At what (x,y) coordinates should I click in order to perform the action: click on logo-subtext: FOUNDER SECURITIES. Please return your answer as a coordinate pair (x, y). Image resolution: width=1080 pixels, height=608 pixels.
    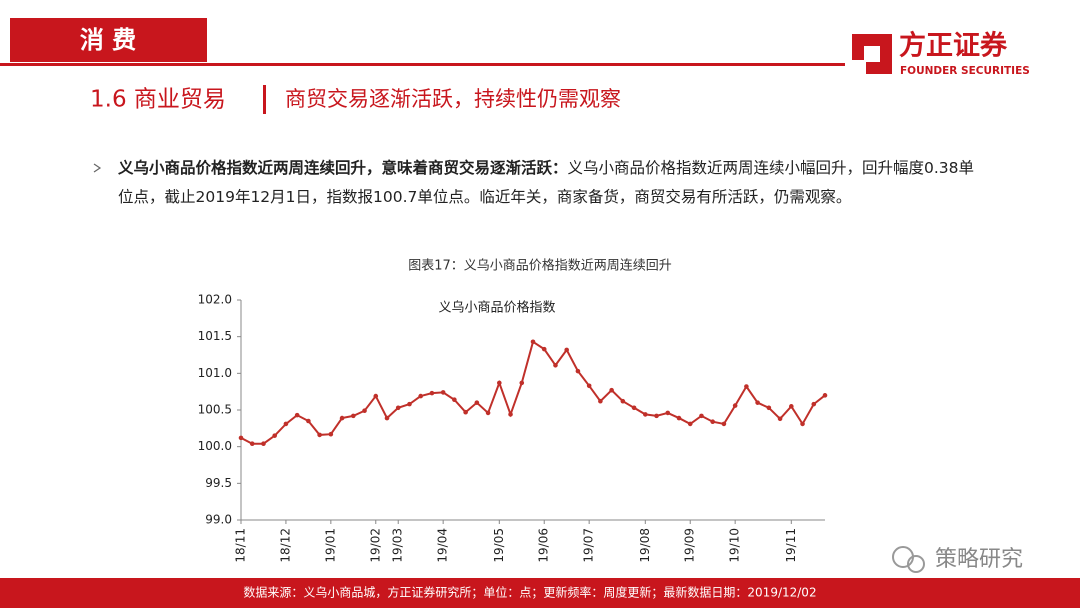
    Looking at the image, I should click on (965, 71).